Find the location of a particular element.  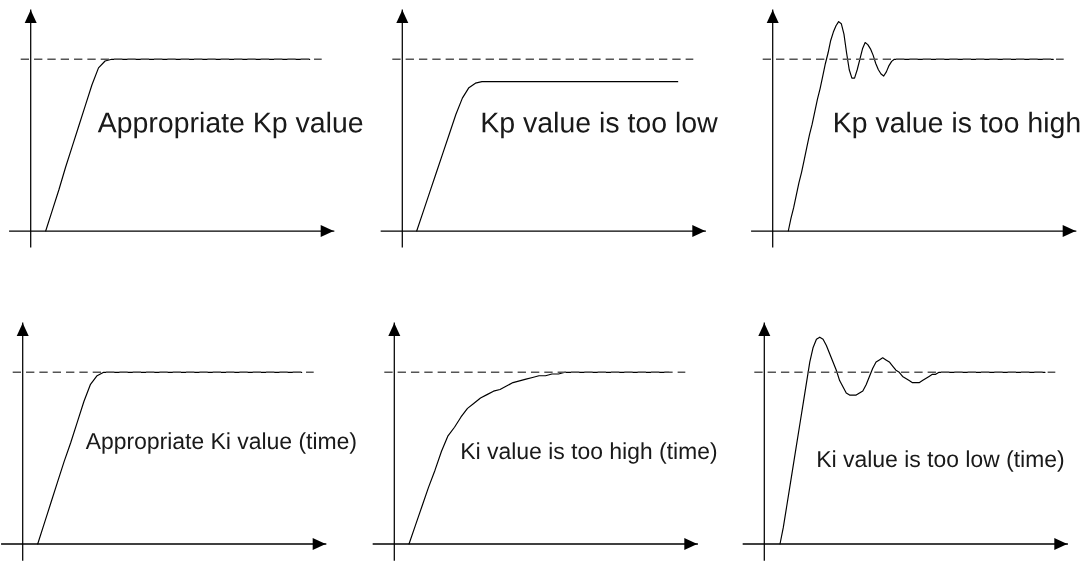

text: Appropriate Ki value (time) is located at coordinates (220, 443).